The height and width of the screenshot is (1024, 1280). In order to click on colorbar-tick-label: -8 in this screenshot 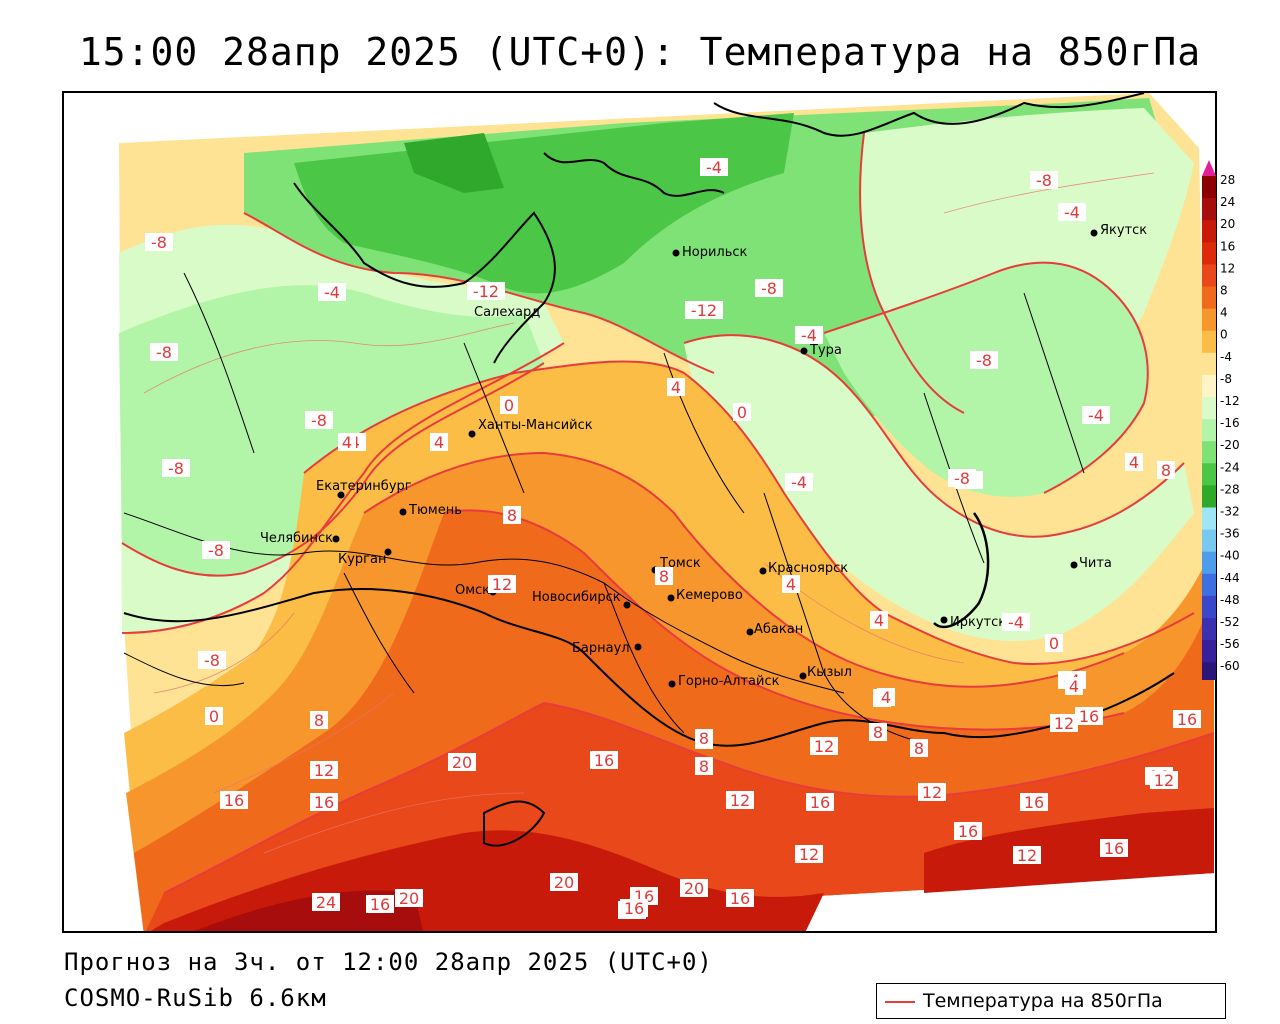, I will do `click(1226, 379)`.